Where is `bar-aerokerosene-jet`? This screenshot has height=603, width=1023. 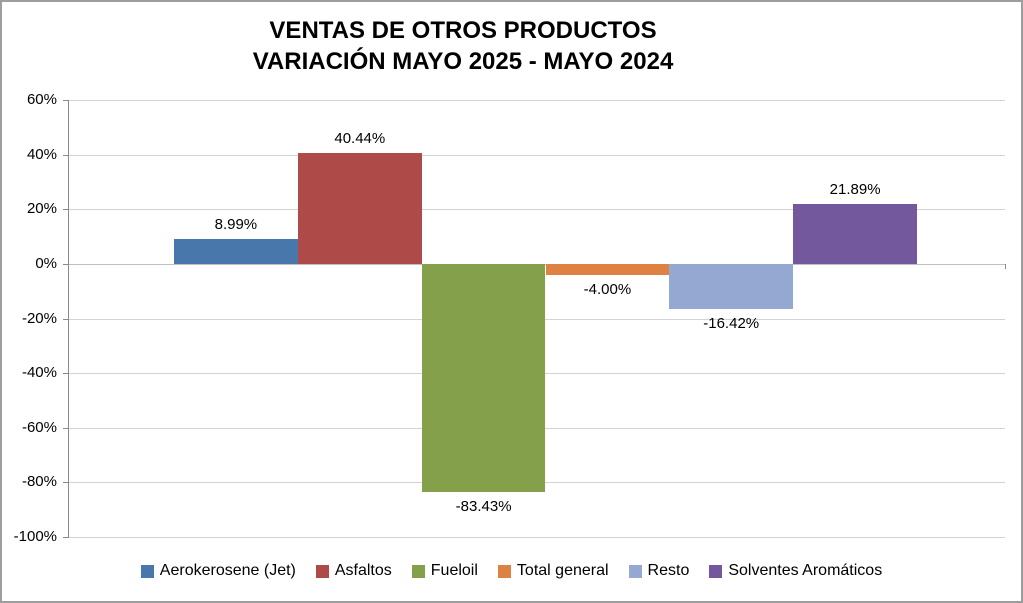 bar-aerokerosene-jet is located at coordinates (236, 251).